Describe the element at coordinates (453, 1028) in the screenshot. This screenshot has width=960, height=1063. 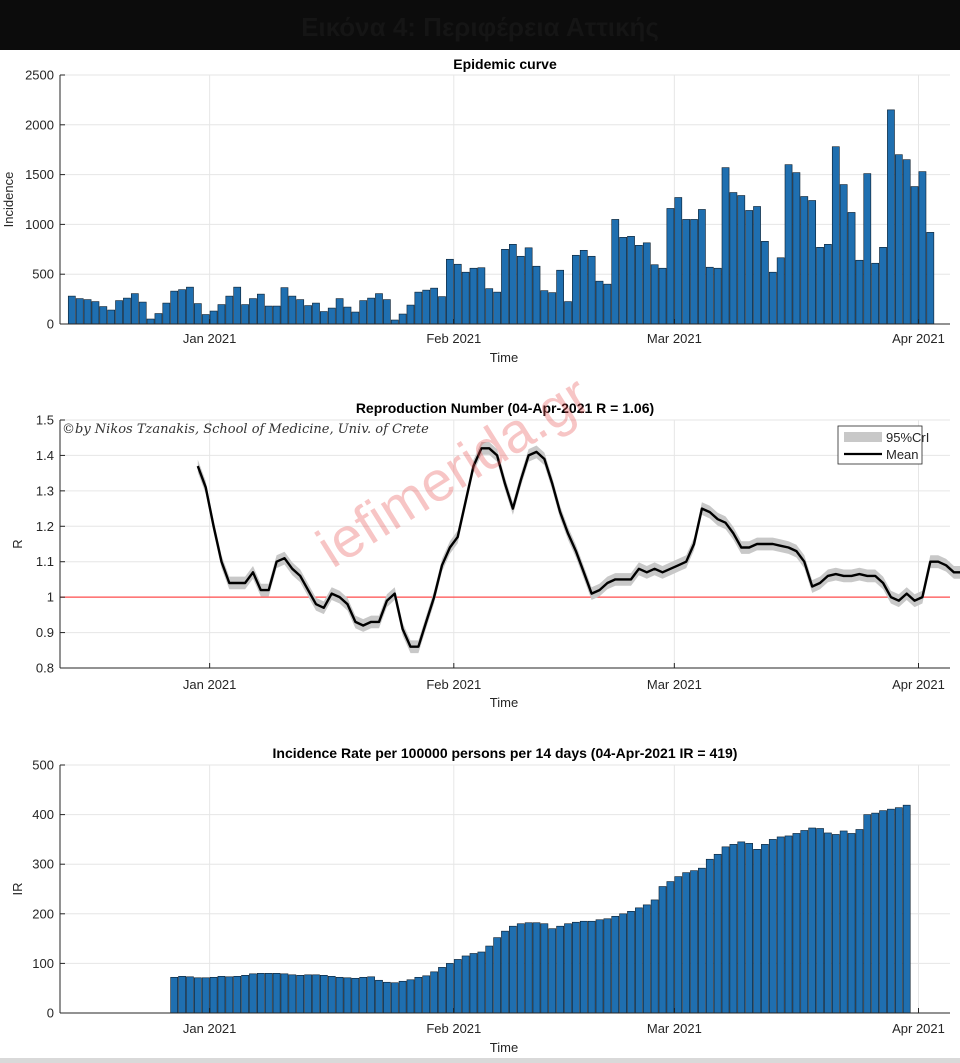
I see `chart3-xtick-label: Feb 2021` at that location.